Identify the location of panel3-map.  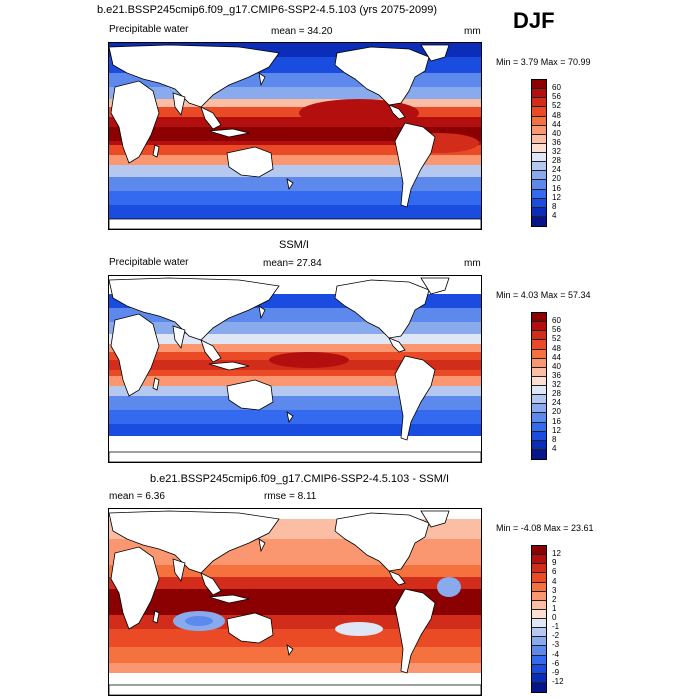
(295, 602).